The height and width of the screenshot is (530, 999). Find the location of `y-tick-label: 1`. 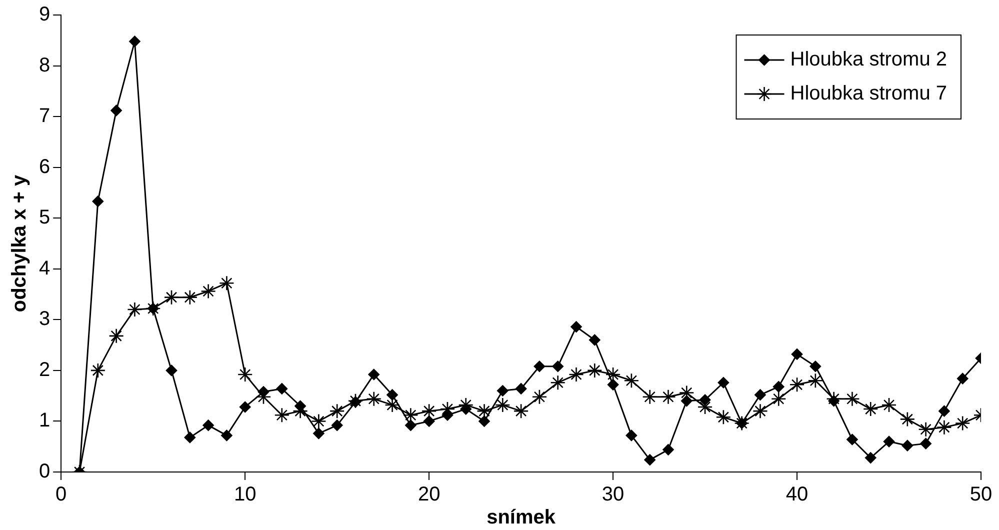

y-tick-label: 1 is located at coordinates (44, 421).